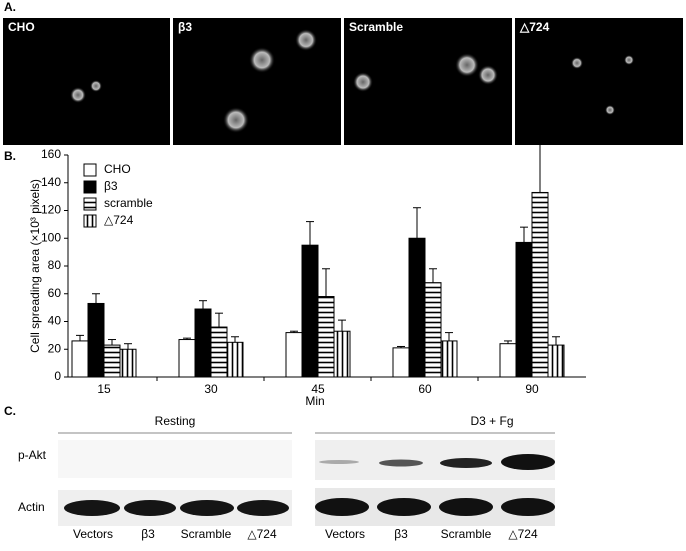 The image size is (686, 551). Describe the element at coordinates (376, 27) in the screenshot. I see `image-caption: Scramble` at that location.